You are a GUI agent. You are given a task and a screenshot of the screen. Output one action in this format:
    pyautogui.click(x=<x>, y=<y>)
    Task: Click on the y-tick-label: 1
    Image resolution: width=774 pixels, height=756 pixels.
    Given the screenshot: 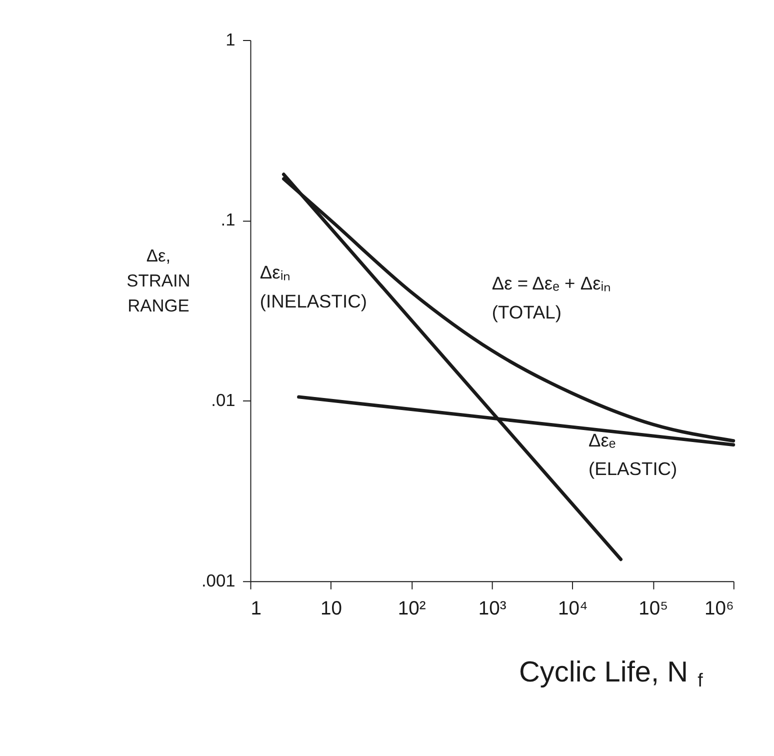 What is the action you would take?
    pyautogui.click(x=231, y=39)
    